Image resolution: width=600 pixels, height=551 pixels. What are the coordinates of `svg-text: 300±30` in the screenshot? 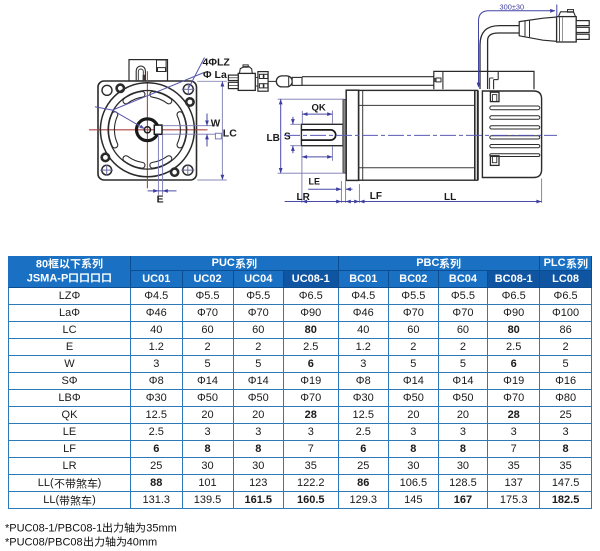 It's located at (512, 7).